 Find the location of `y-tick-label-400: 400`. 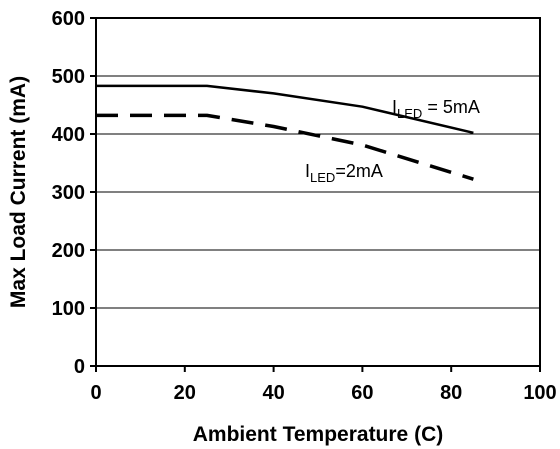

y-tick-label-400: 400 is located at coordinates (68, 135).